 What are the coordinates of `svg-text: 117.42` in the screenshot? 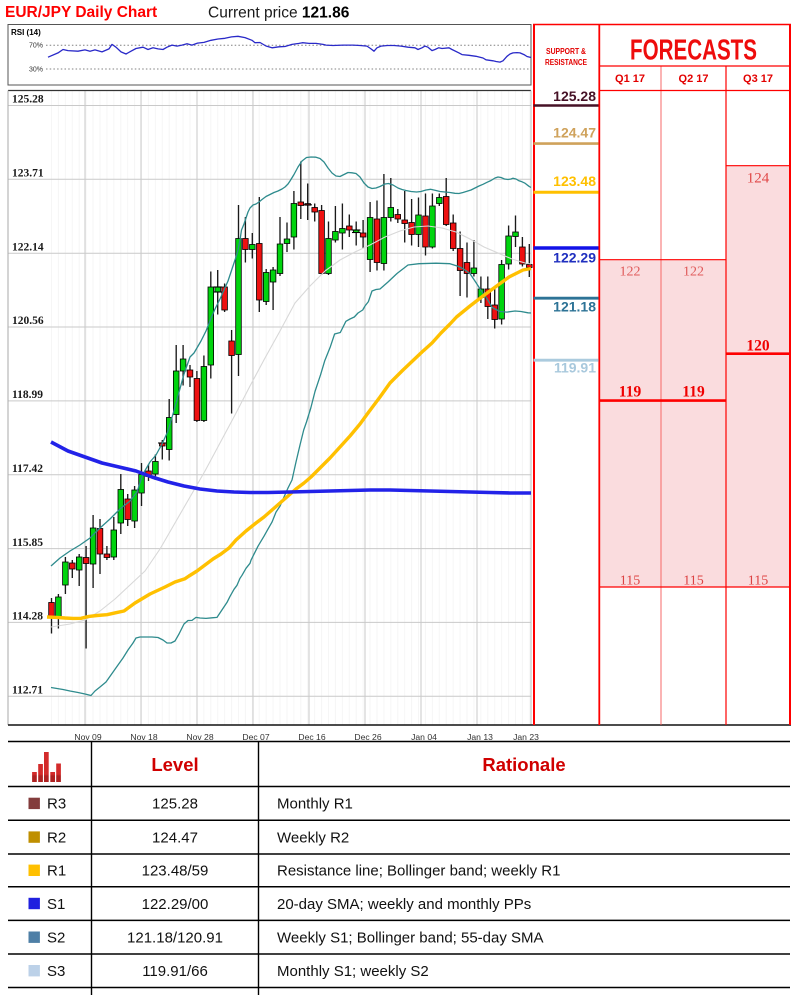 It's located at (27, 469).